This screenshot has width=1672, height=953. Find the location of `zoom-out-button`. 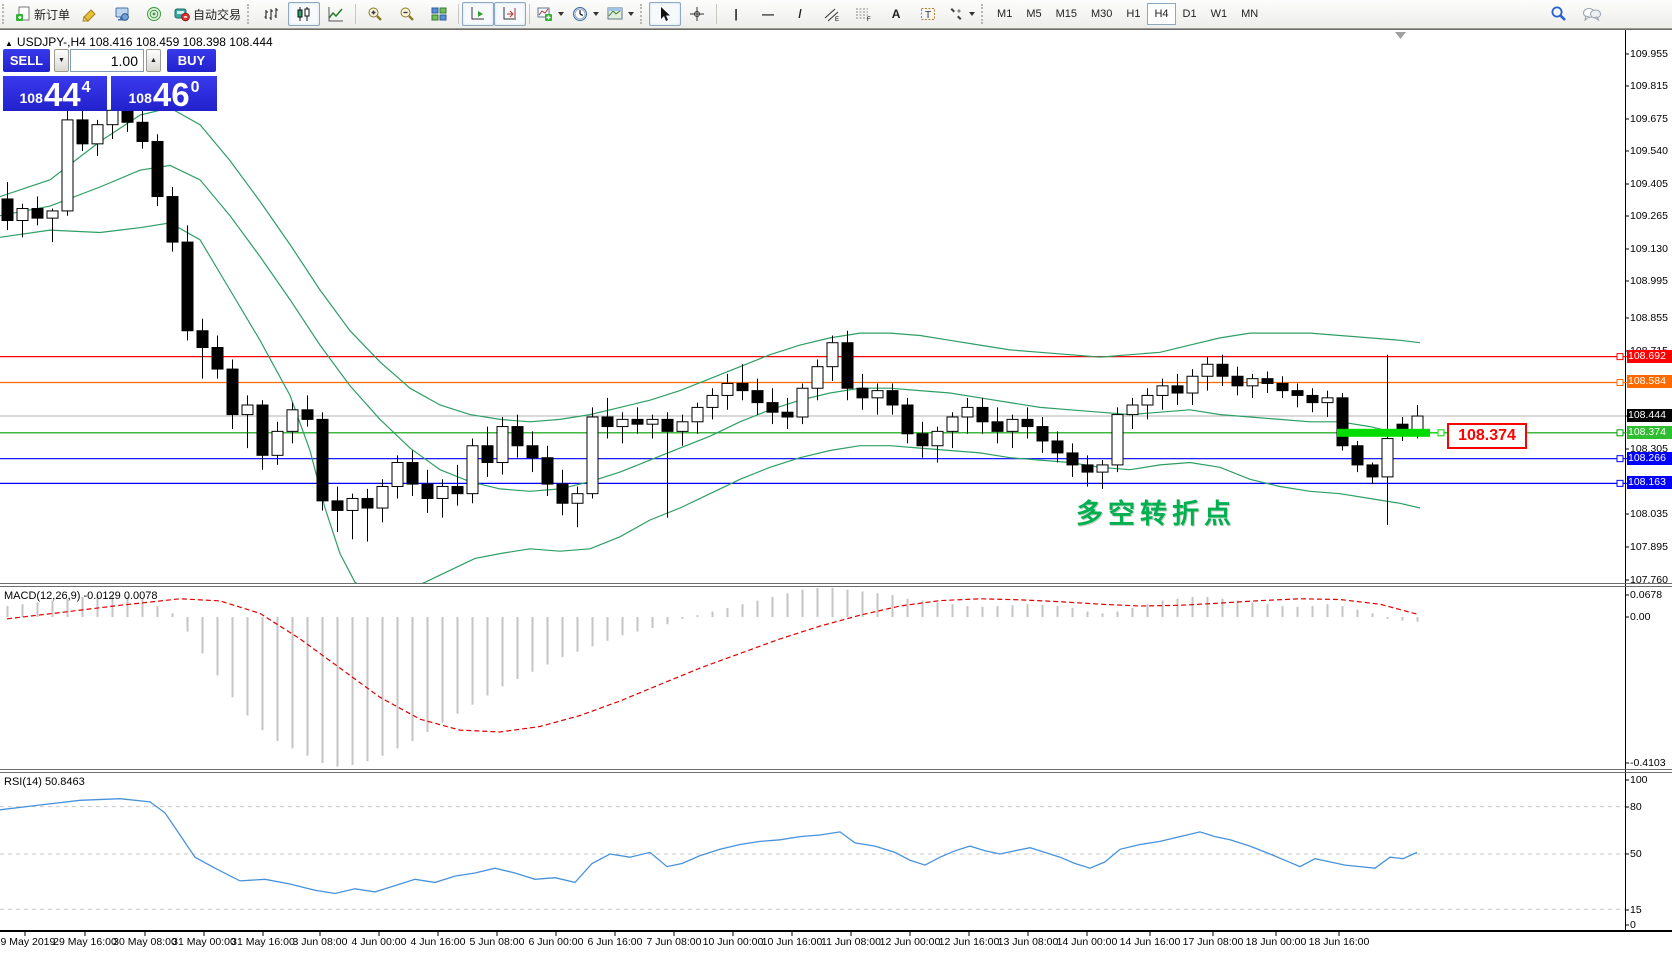

zoom-out-button is located at coordinates (407, 14).